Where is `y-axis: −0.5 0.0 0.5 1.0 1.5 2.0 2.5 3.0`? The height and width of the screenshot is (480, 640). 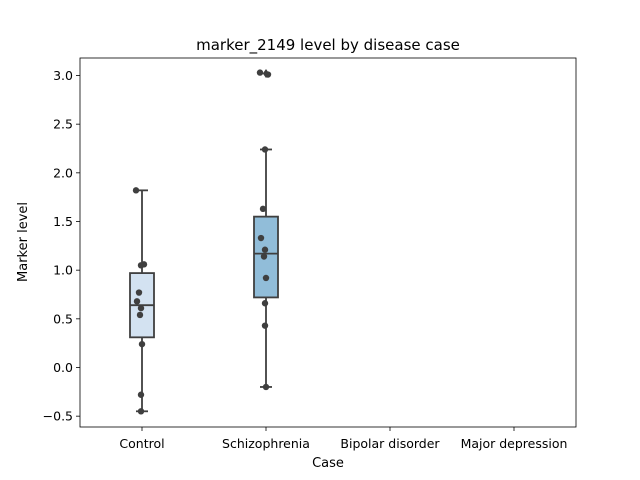 y-axis: −0.5 0.0 0.5 1.0 1.5 2.0 2.5 3.0 is located at coordinates (61, 246).